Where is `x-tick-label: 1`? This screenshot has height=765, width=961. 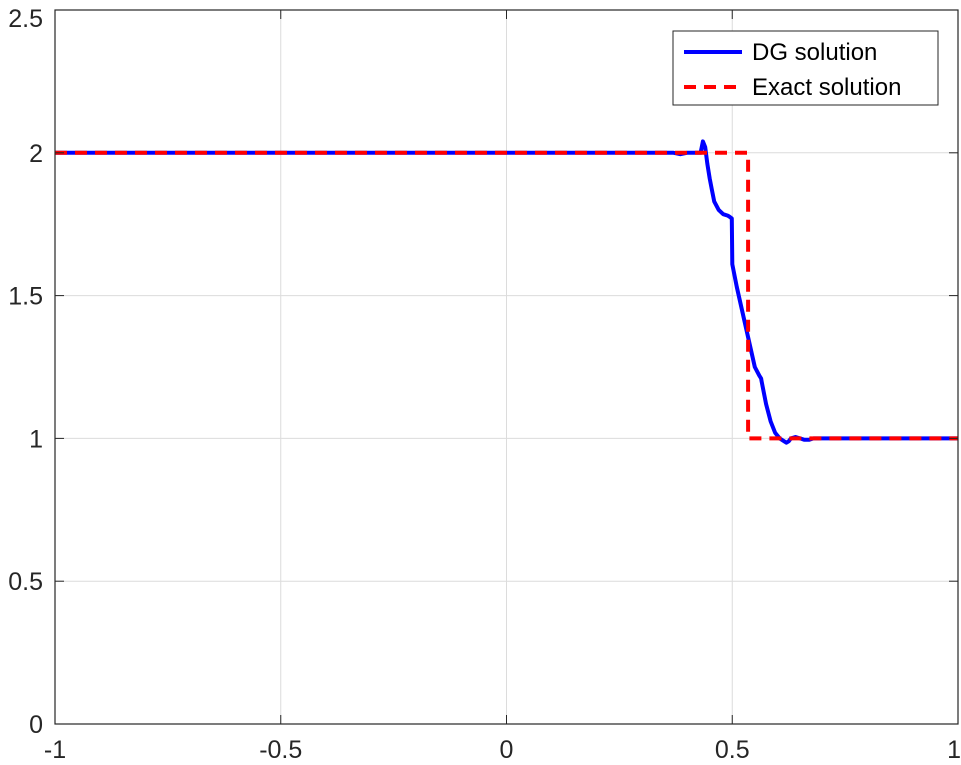 x-tick-label: 1 is located at coordinates (954, 750).